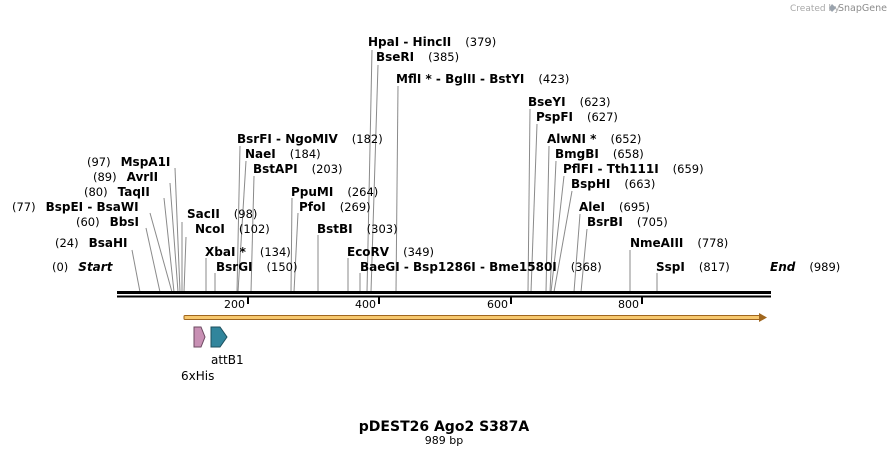  Describe the element at coordinates (197, 354) in the screenshot. I see `feature-6xhis: 6xHis` at that location.